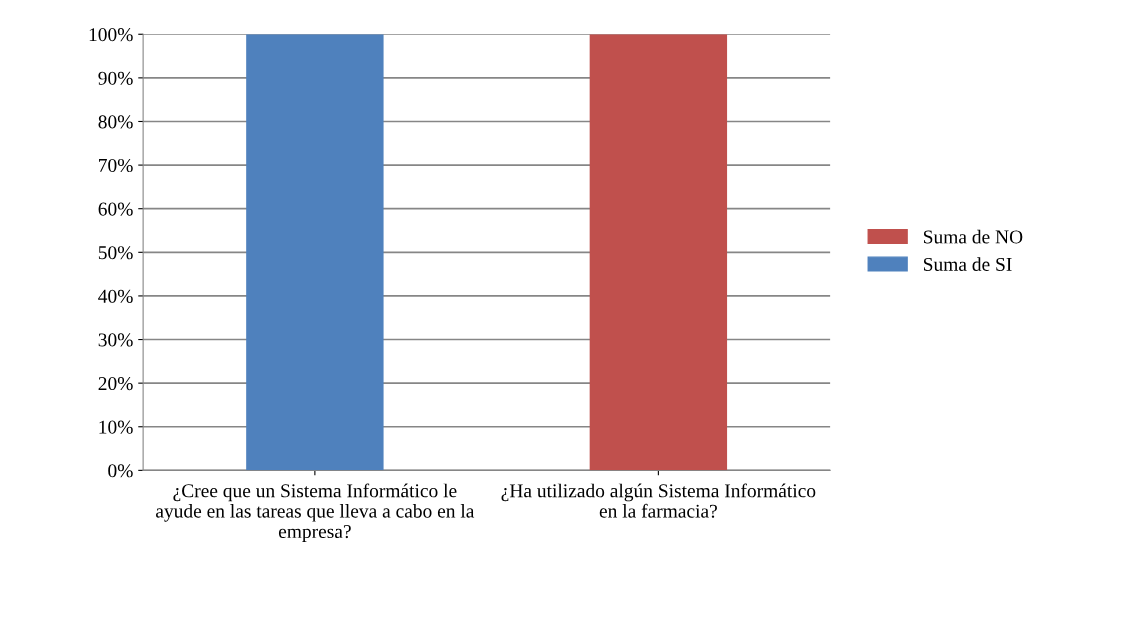 This screenshot has height=623, width=1145. What do you see at coordinates (658, 500) in the screenshot?
I see `x-tick-label: ¿Ha utilizado algún Sistema Informático en la farmacia?` at bounding box center [658, 500].